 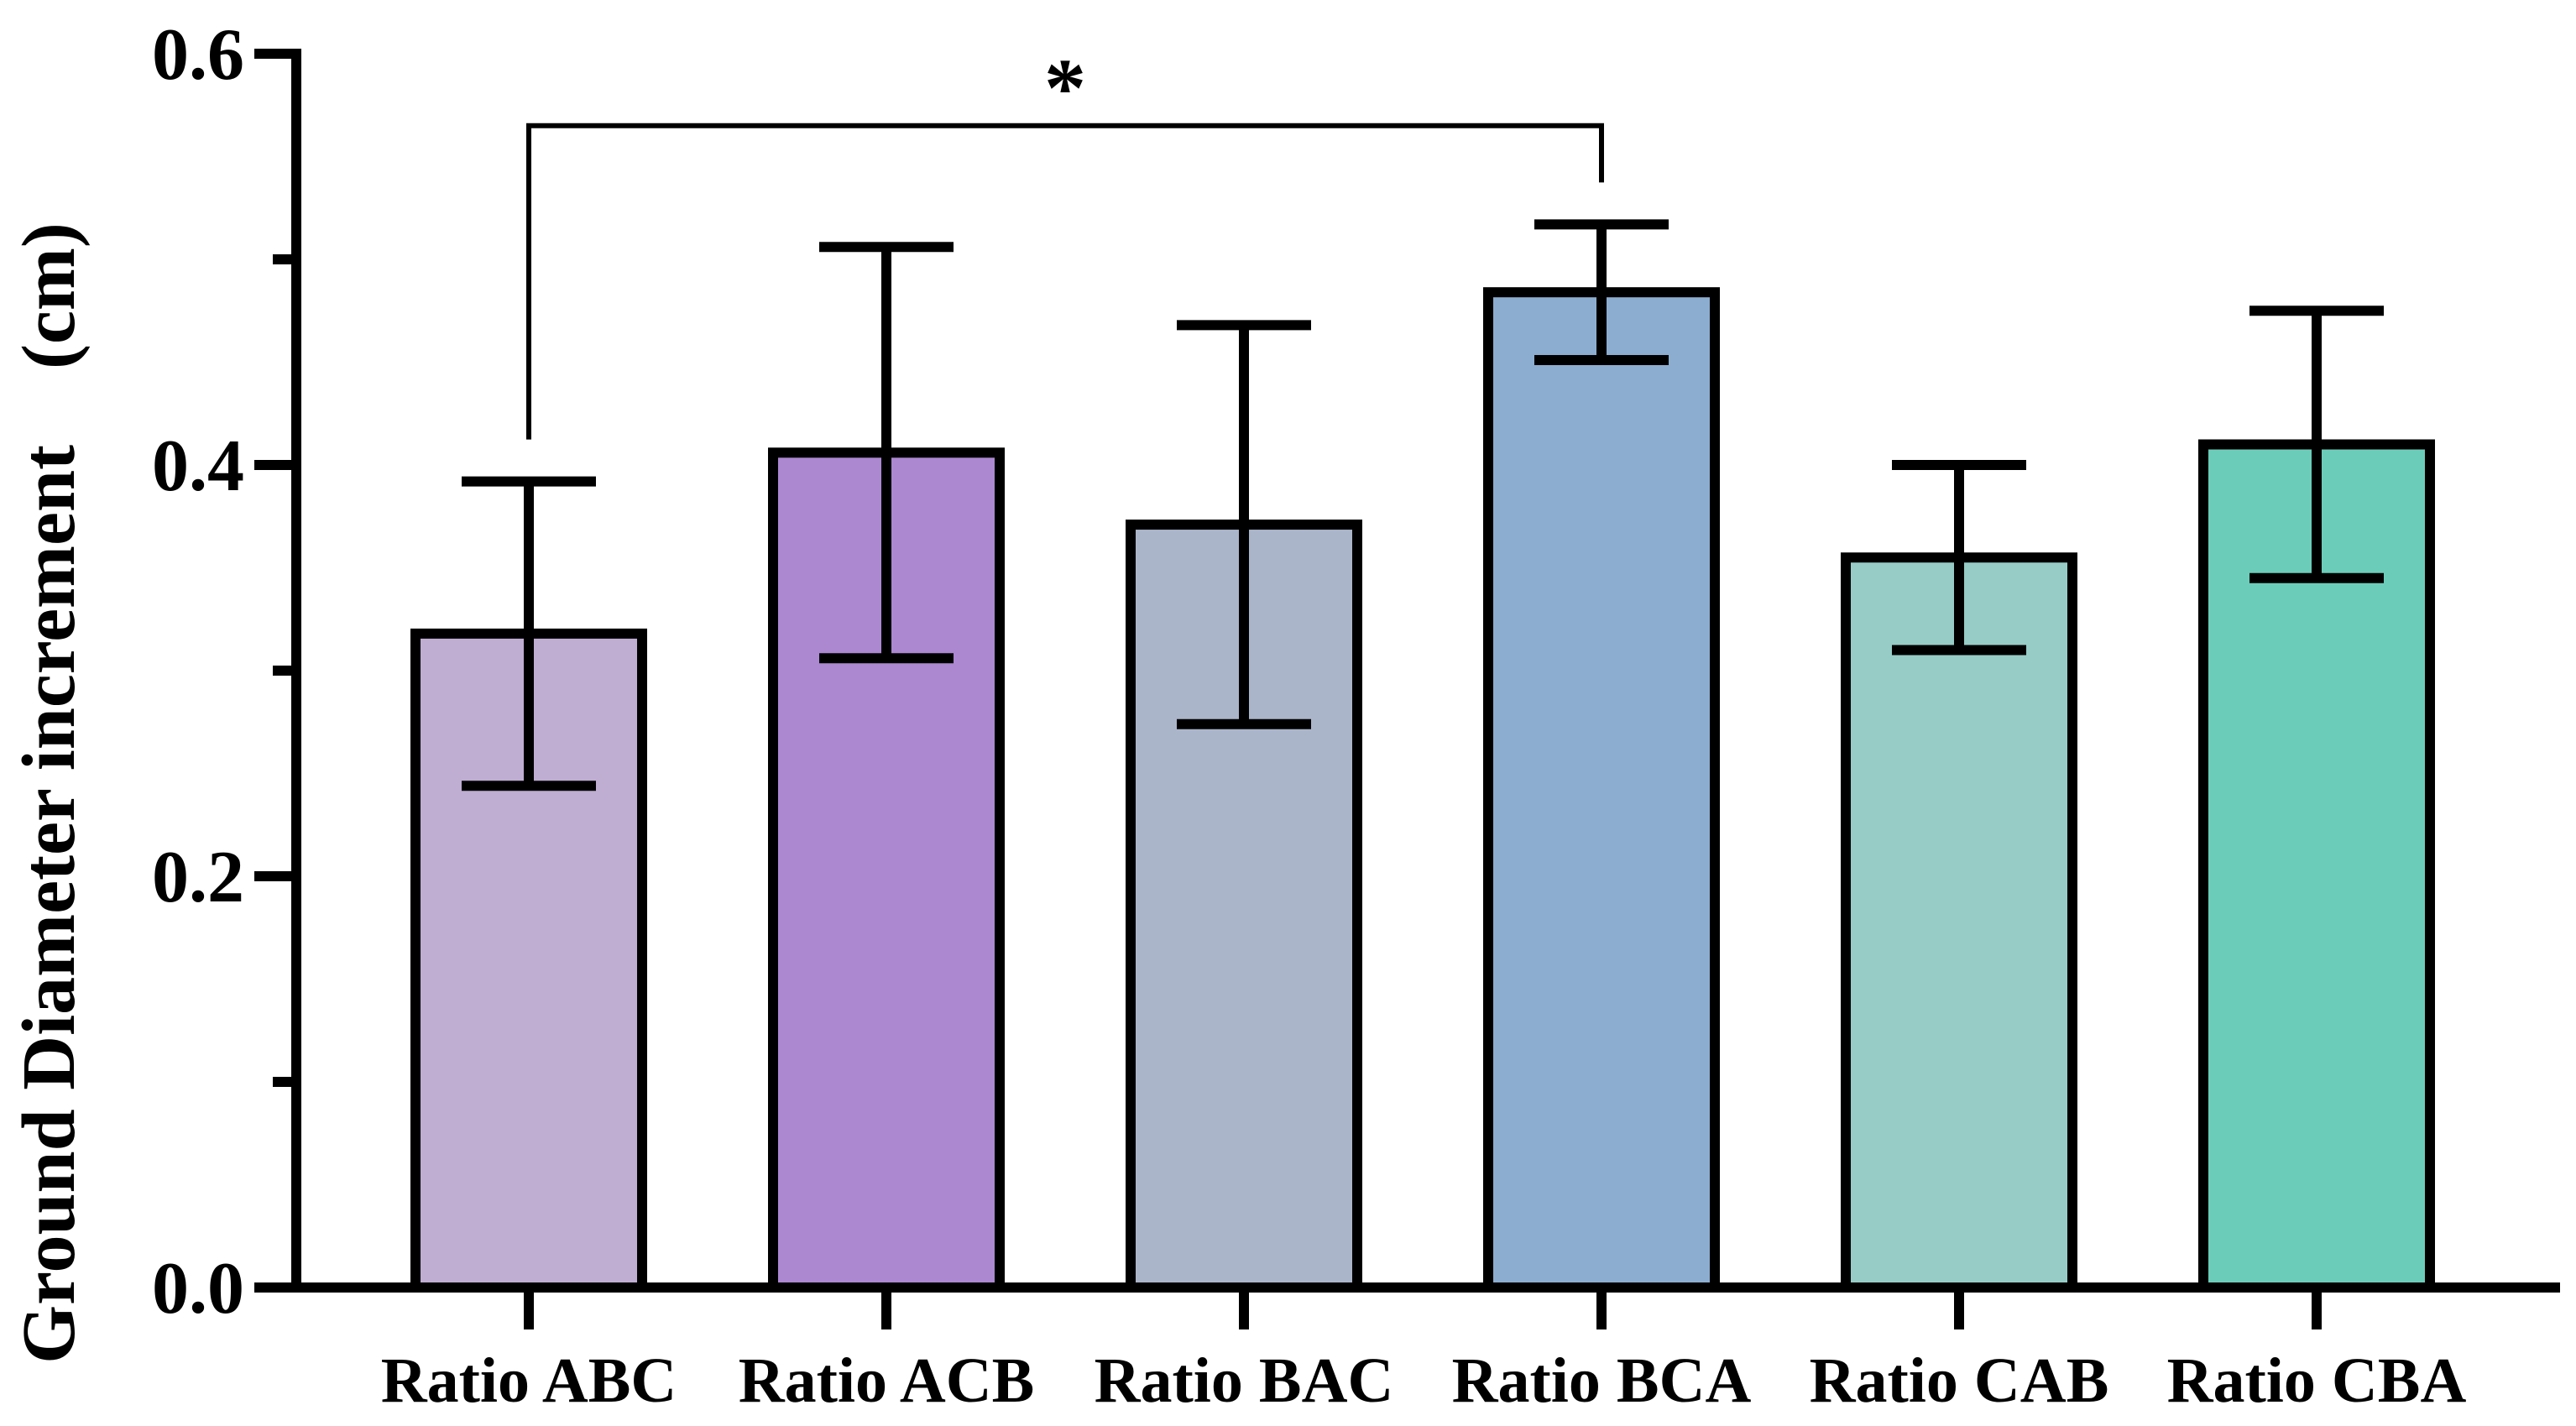 I want to click on x-tick-label: Ratio BAC, so click(x=1244, y=1380).